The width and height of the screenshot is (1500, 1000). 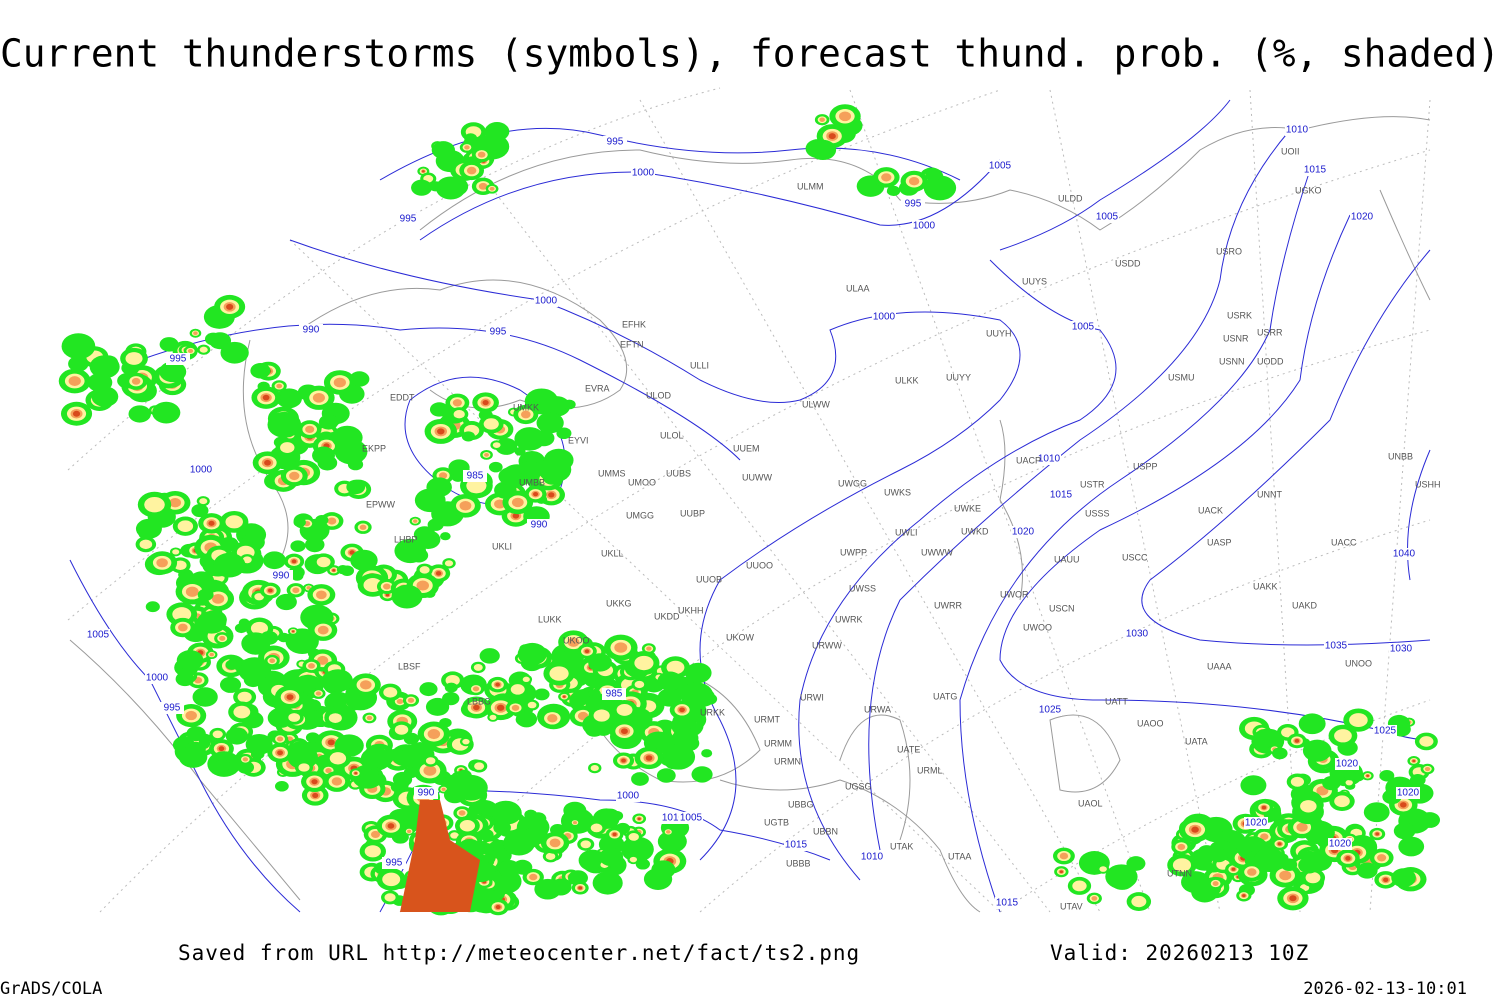 What do you see at coordinates (1308, 190) in the screenshot?
I see `station-label: UGKO` at bounding box center [1308, 190].